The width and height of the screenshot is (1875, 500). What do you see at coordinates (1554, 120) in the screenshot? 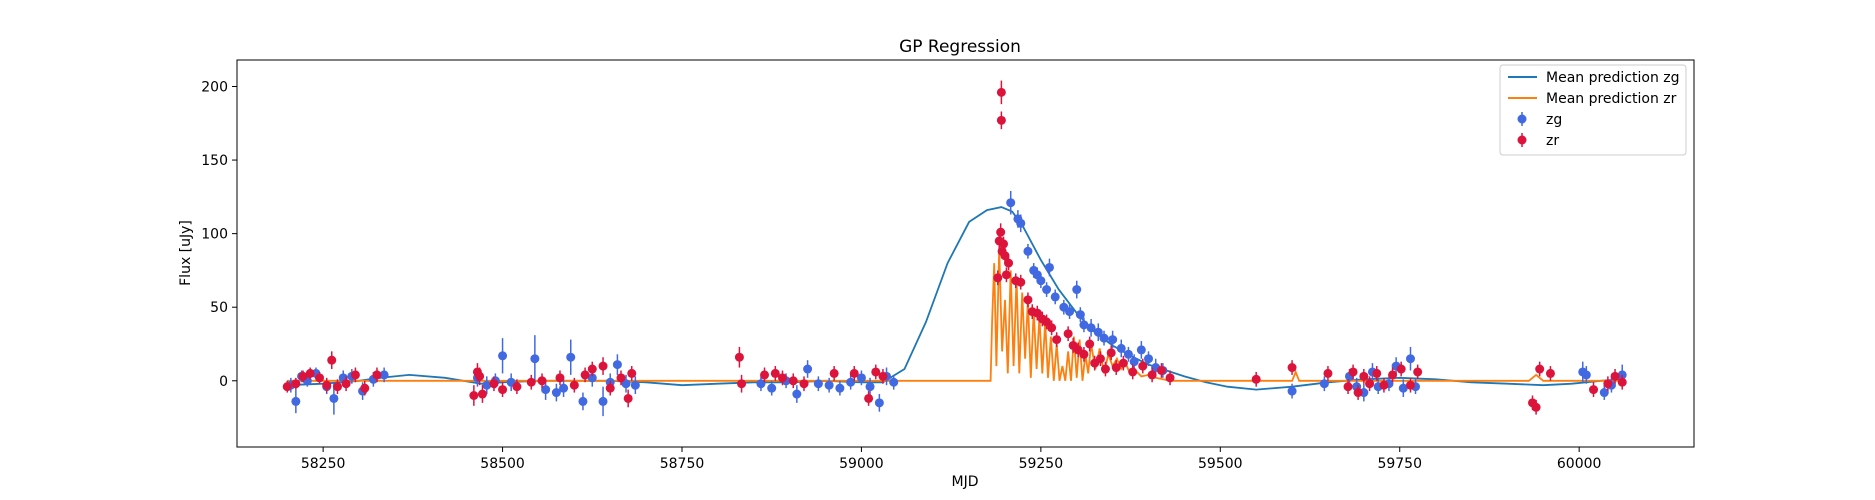
I see `legend-label: zg` at bounding box center [1554, 120].